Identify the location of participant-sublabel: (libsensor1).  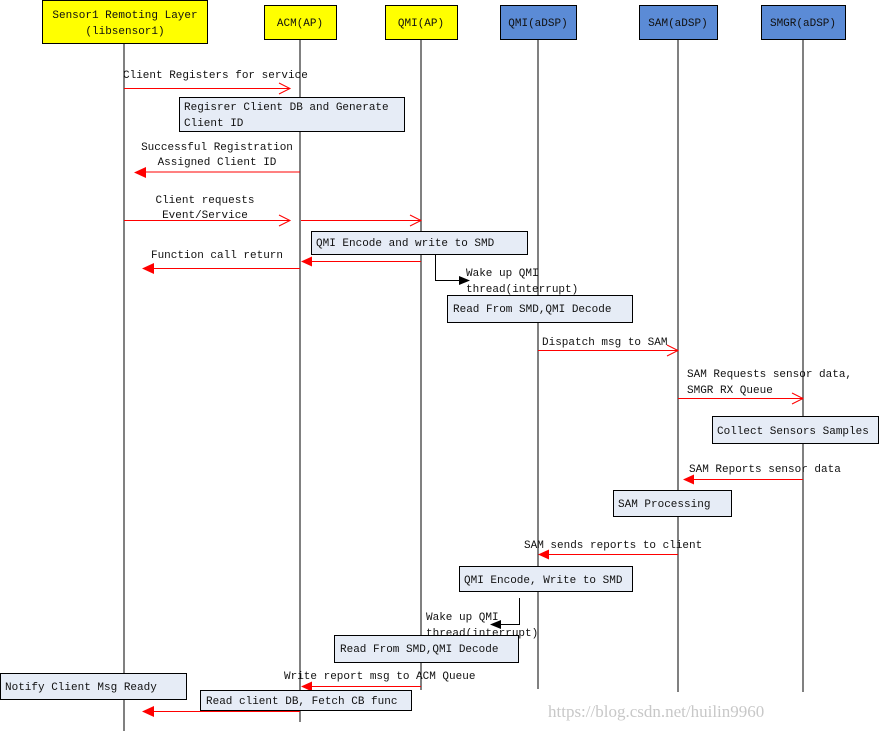
(124, 32).